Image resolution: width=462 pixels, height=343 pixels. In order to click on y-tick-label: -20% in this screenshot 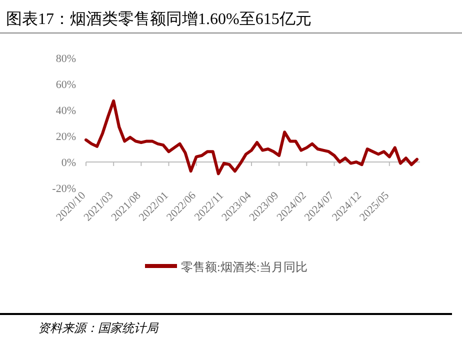, I will do `click(64, 189)`.